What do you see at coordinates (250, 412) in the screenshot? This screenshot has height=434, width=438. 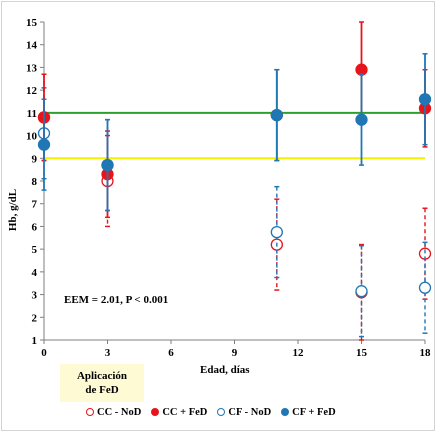 I see `legend-label-cf-nod: CF - NoD` at bounding box center [250, 412].